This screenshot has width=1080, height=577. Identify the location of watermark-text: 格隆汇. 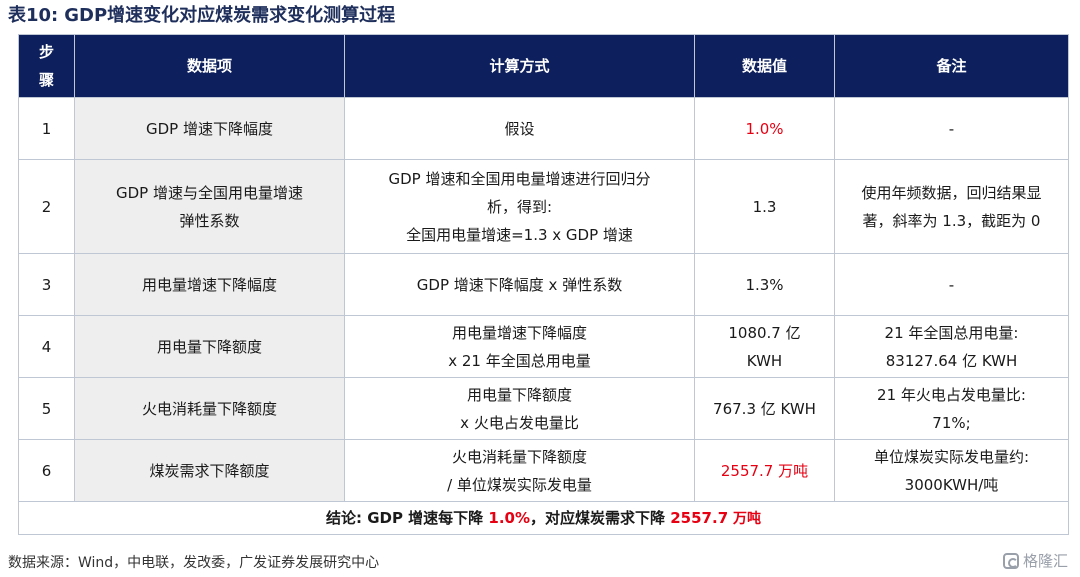
(1045, 561).